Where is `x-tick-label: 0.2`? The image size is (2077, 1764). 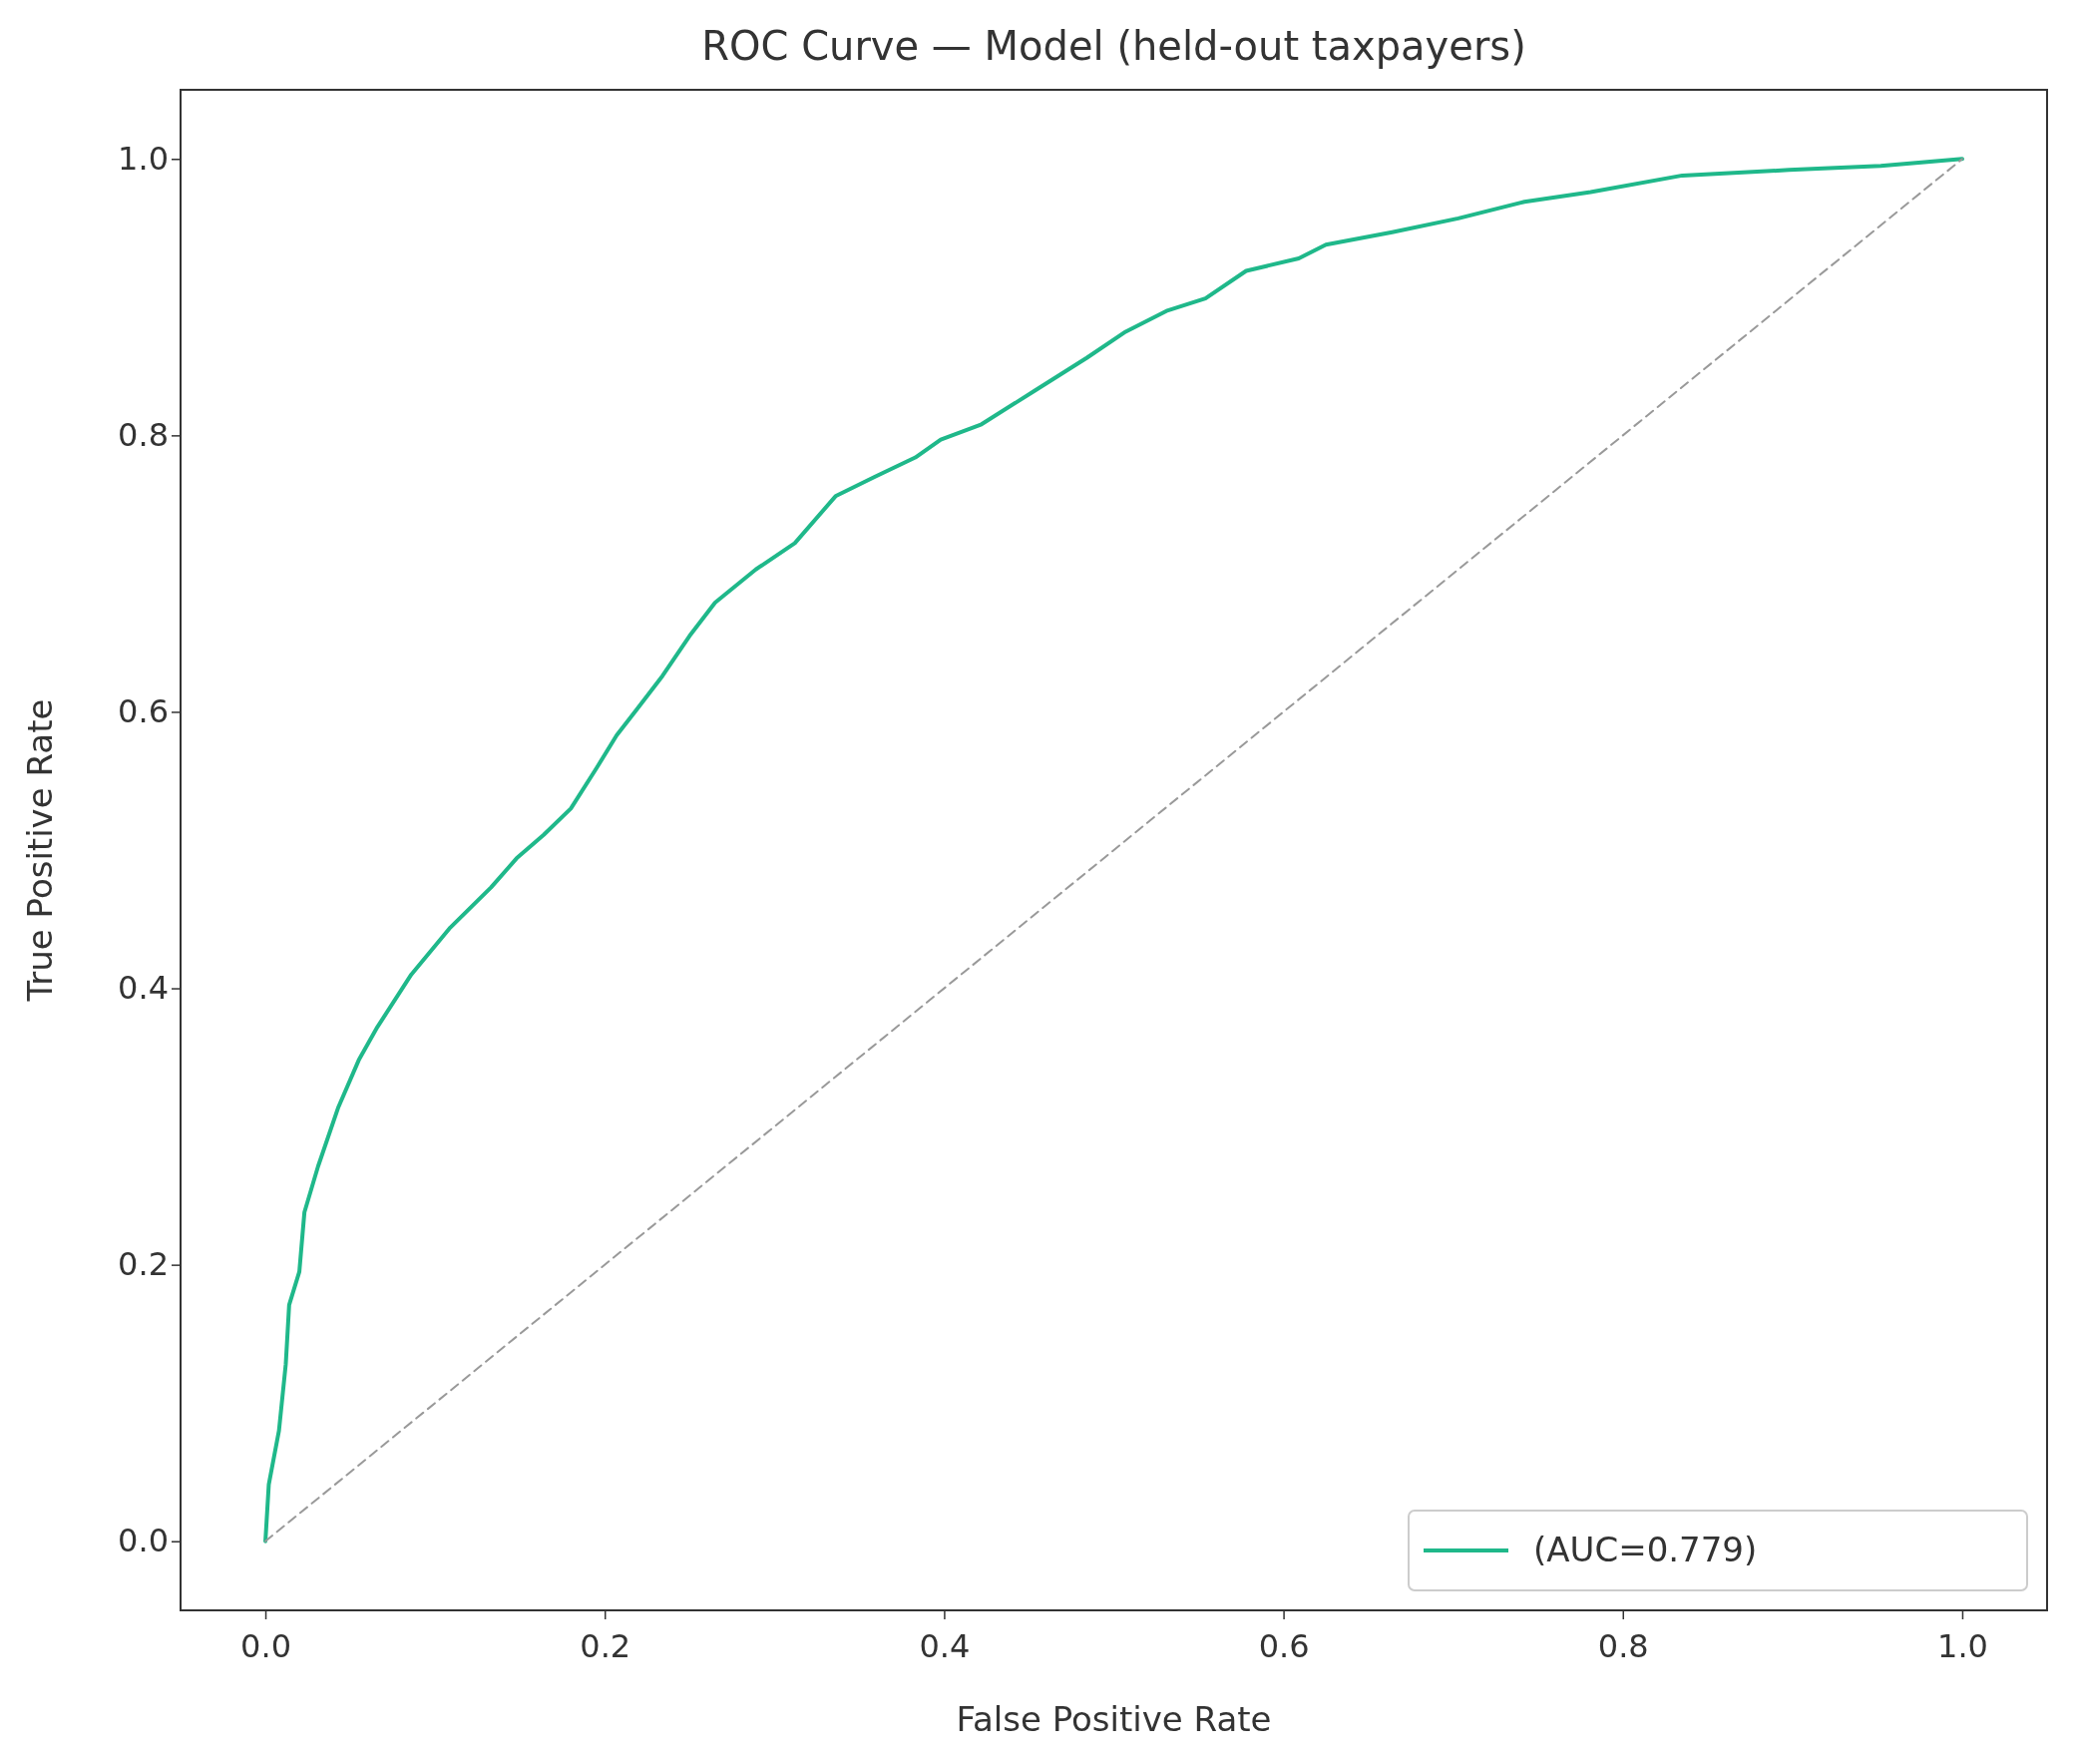 x-tick-label: 0.2 is located at coordinates (605, 1646).